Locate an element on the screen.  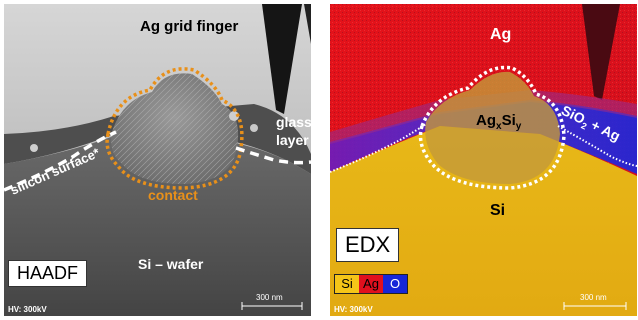
ag-label: Ag is located at coordinates (501, 34).